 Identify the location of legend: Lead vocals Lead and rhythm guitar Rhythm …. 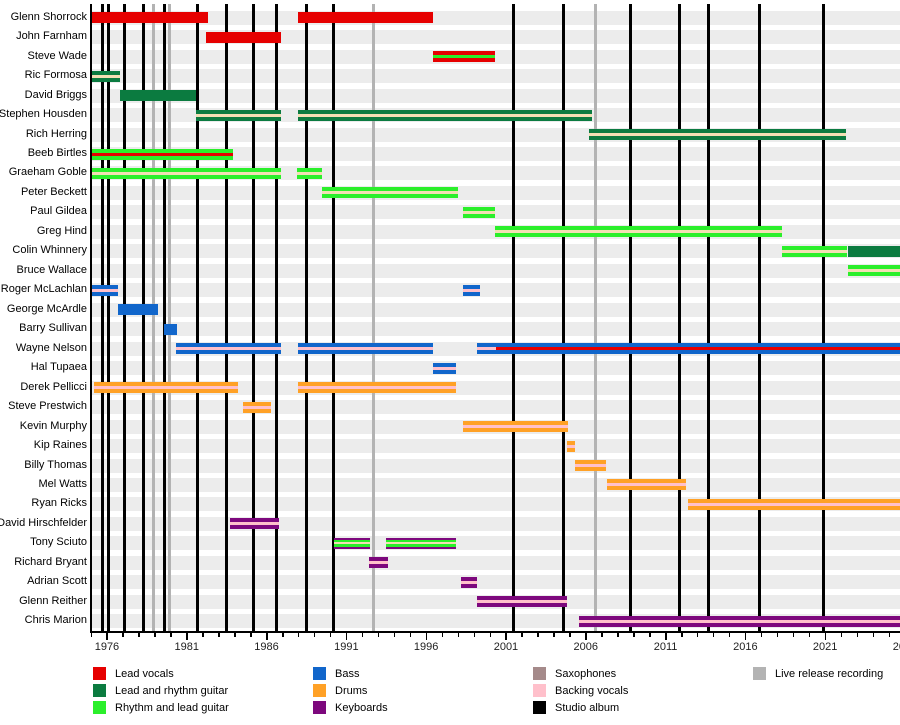
(450, 692).